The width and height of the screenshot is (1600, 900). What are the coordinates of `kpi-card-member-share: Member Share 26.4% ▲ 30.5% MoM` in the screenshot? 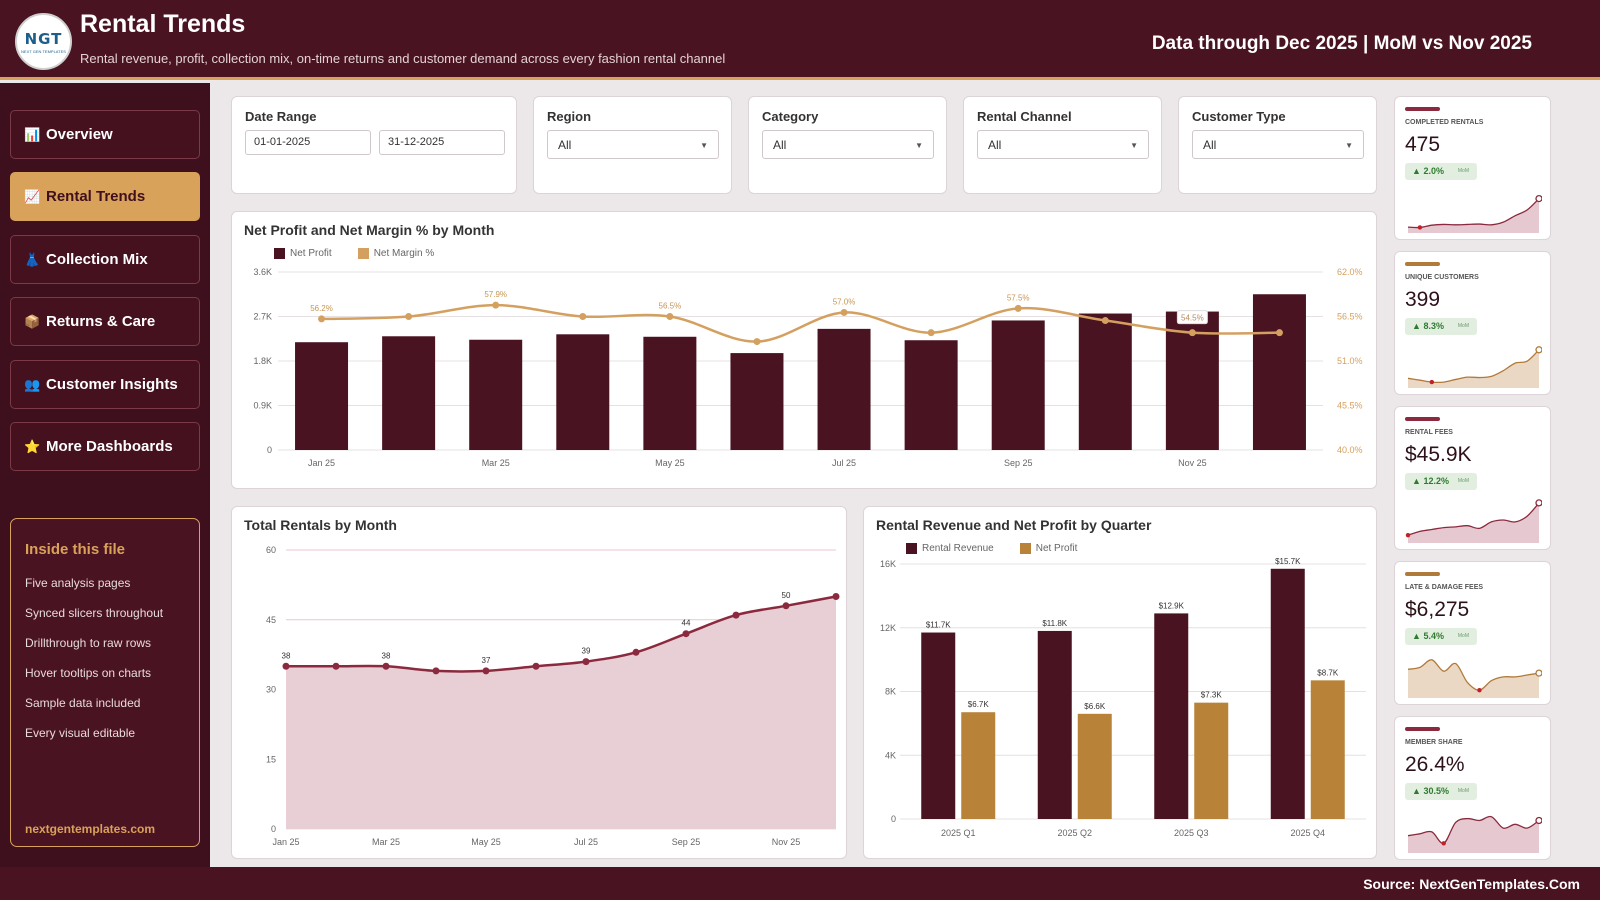 It's located at (1472, 788).